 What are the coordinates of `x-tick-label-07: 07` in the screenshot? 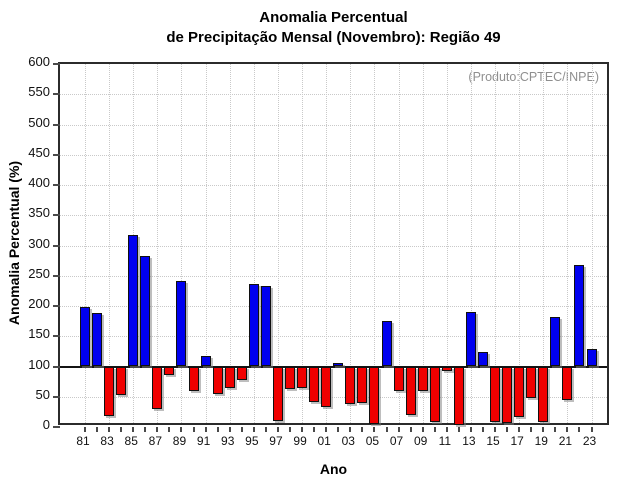 It's located at (396, 441).